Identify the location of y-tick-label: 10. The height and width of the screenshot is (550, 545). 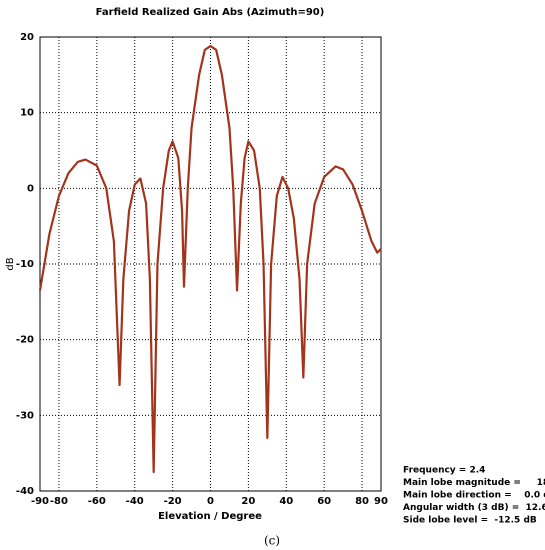
(27, 113).